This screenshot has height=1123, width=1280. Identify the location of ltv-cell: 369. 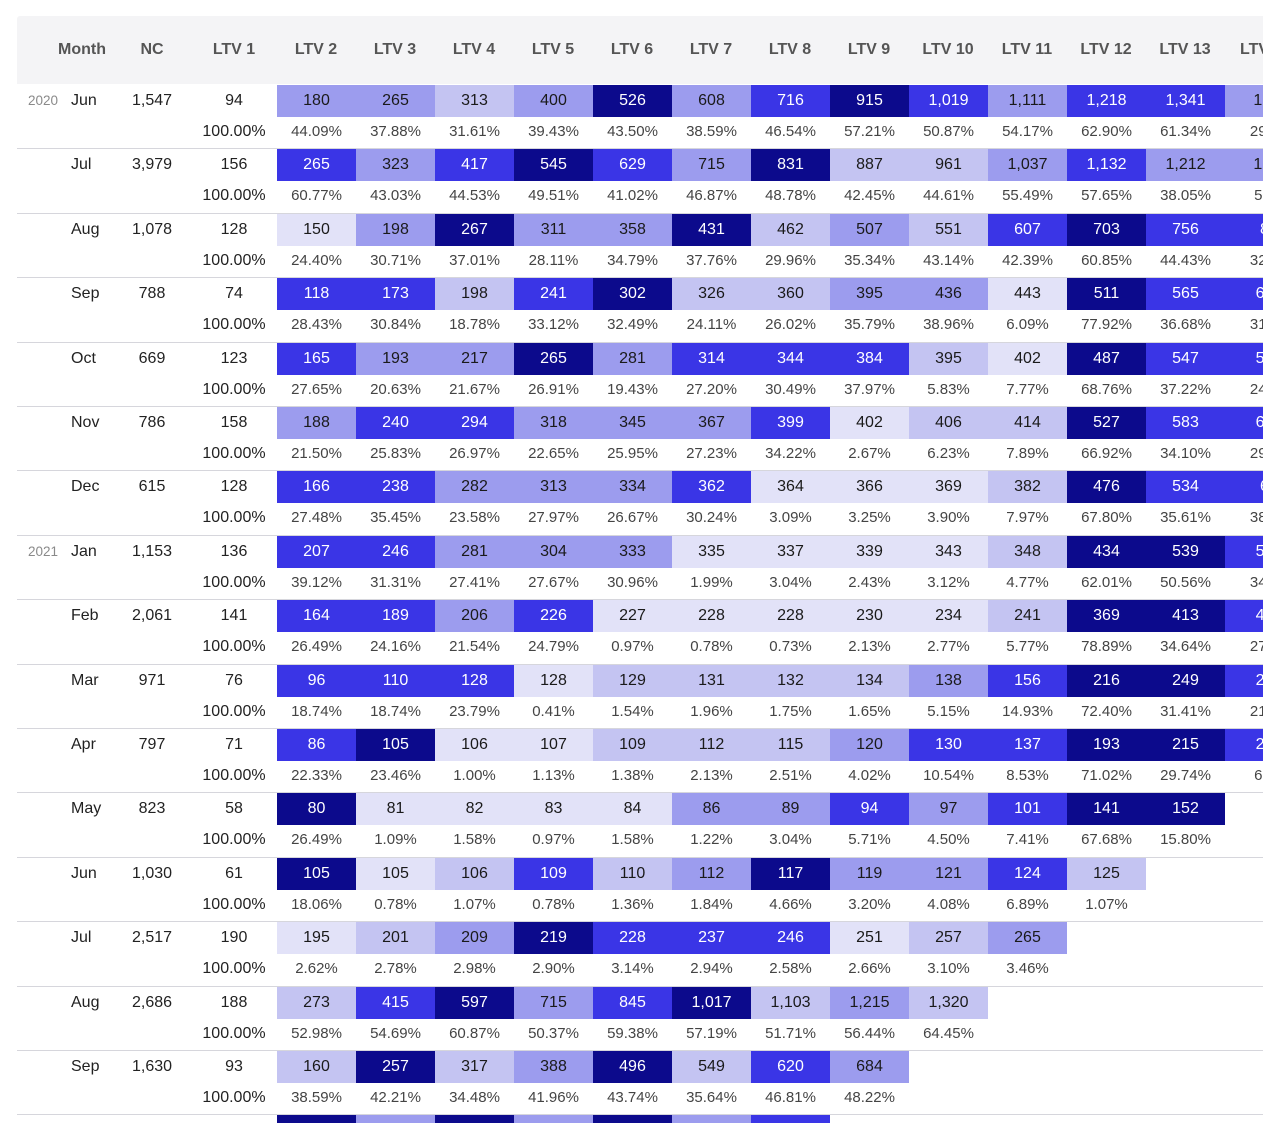
(948, 487).